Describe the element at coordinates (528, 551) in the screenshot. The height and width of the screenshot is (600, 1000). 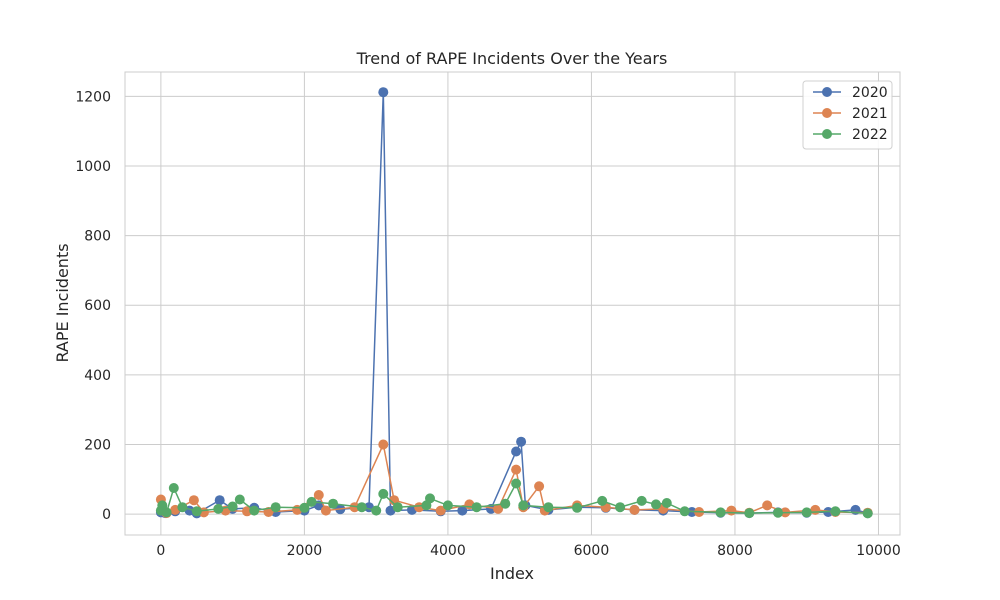
I see `x-axis-ticks: 0 2000 4000 6000 8000 10000` at that location.